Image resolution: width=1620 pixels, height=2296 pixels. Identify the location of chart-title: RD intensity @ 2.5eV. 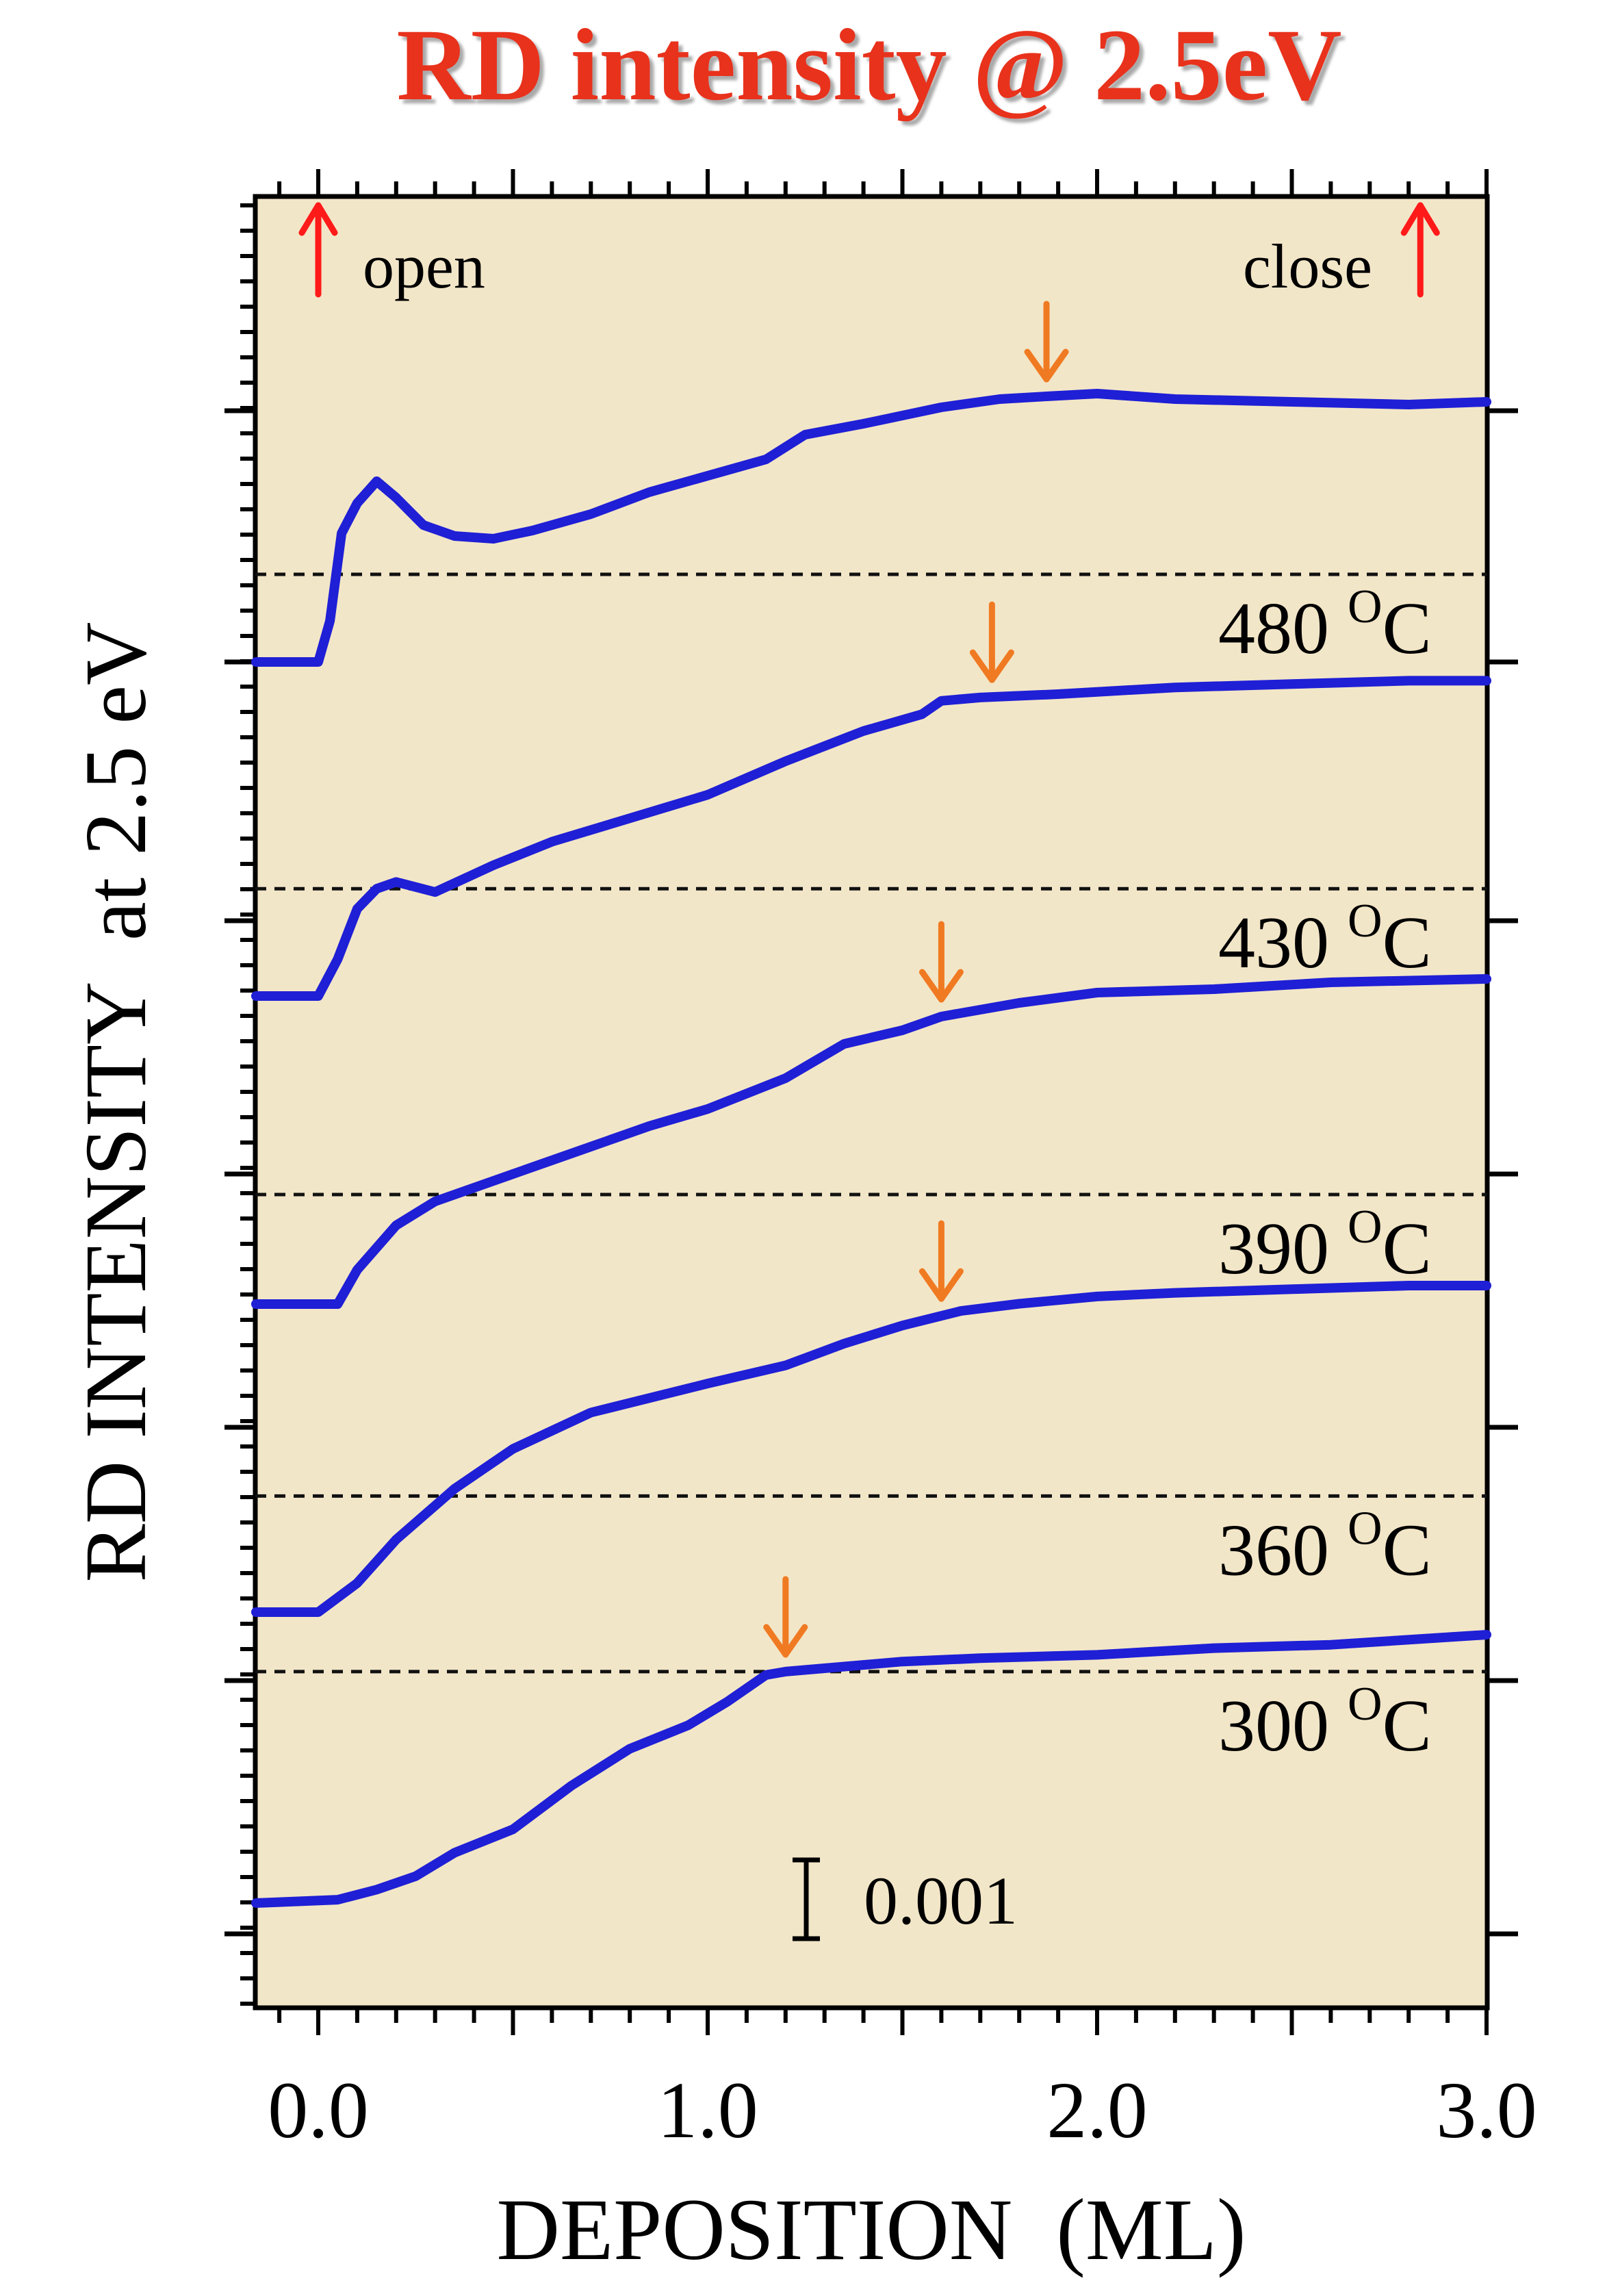
(868, 65).